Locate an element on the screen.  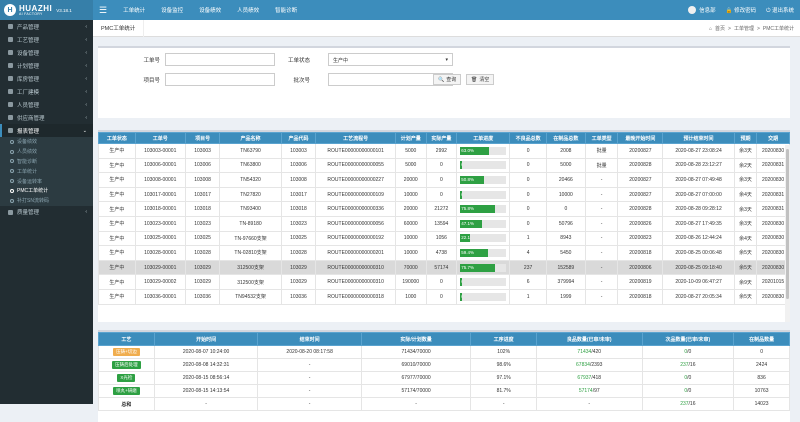
column-header: 产品代码 is located at coordinates (298, 138).